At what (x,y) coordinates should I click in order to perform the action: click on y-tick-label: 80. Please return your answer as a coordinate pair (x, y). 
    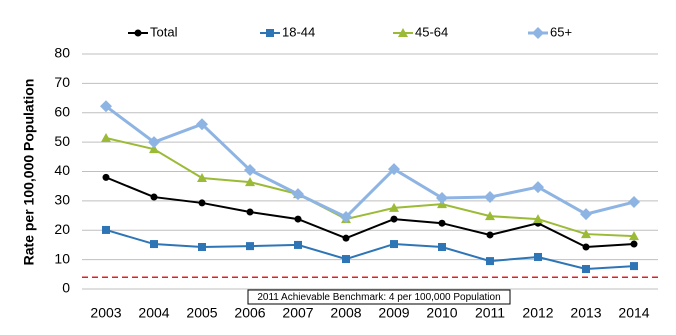
    Looking at the image, I should click on (62, 53).